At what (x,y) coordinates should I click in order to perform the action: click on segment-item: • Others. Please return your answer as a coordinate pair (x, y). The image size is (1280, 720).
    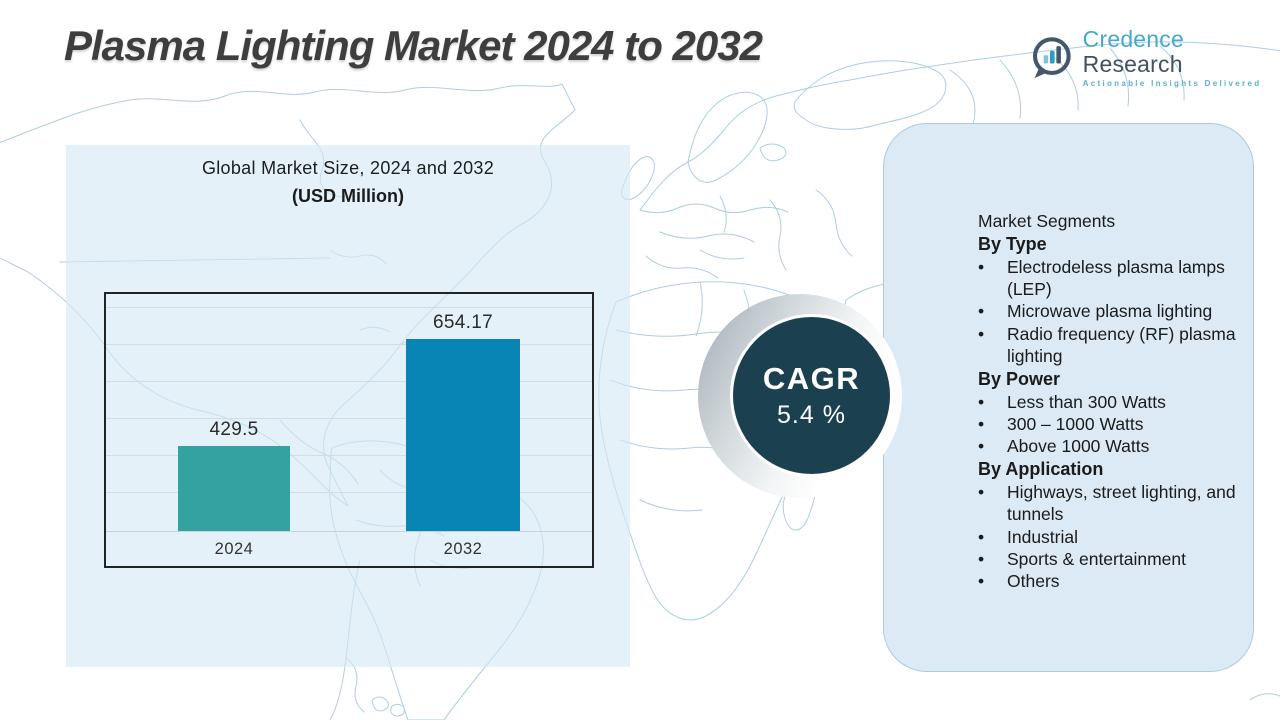
    Looking at the image, I should click on (1113, 581).